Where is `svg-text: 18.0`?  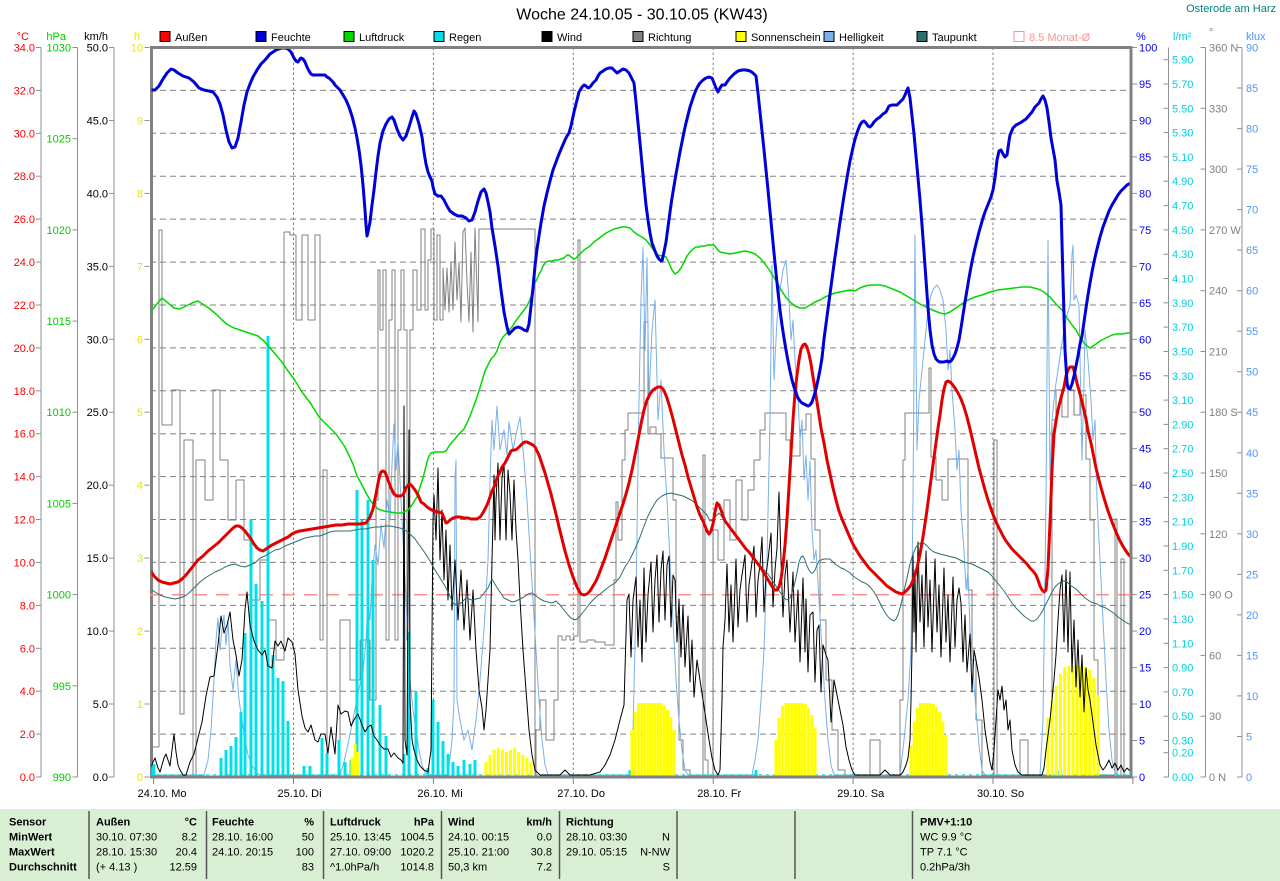 svg-text: 18.0 is located at coordinates (24, 392).